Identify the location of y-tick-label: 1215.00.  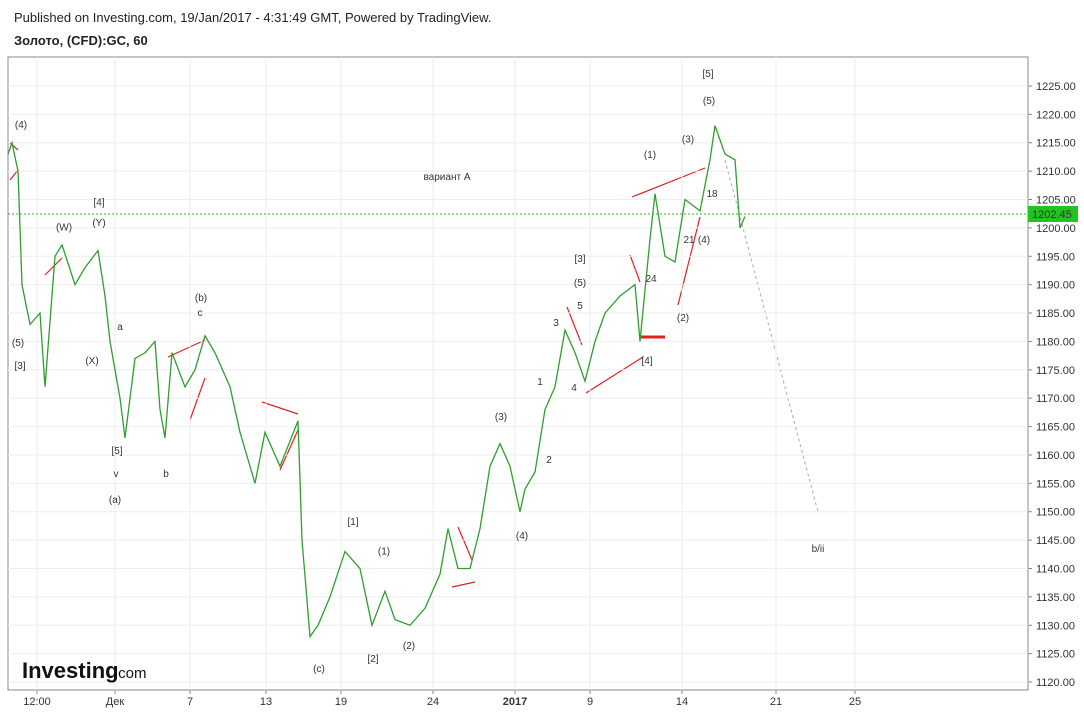
(1056, 144).